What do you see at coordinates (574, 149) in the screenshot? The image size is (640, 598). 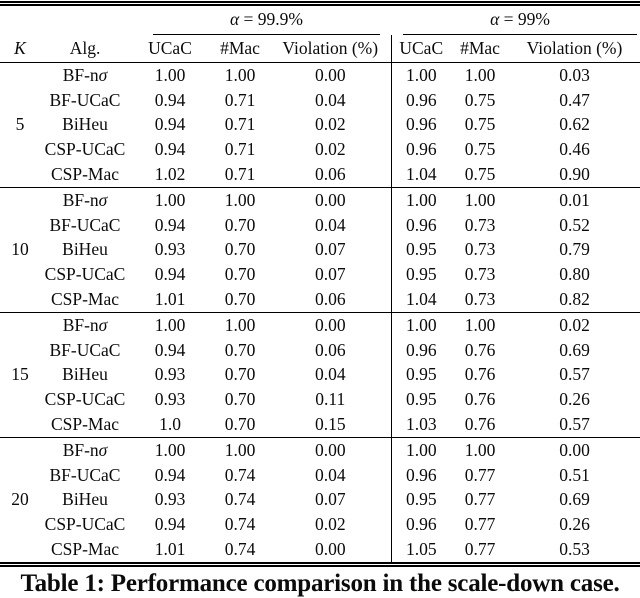 I see `value-cell: 0.46` at bounding box center [574, 149].